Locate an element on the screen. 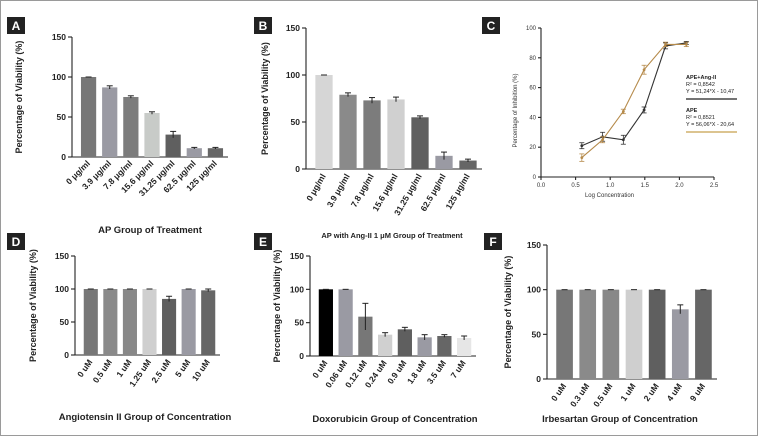 This screenshot has width=758, height=436. panel-label-text: C is located at coordinates (491, 26).